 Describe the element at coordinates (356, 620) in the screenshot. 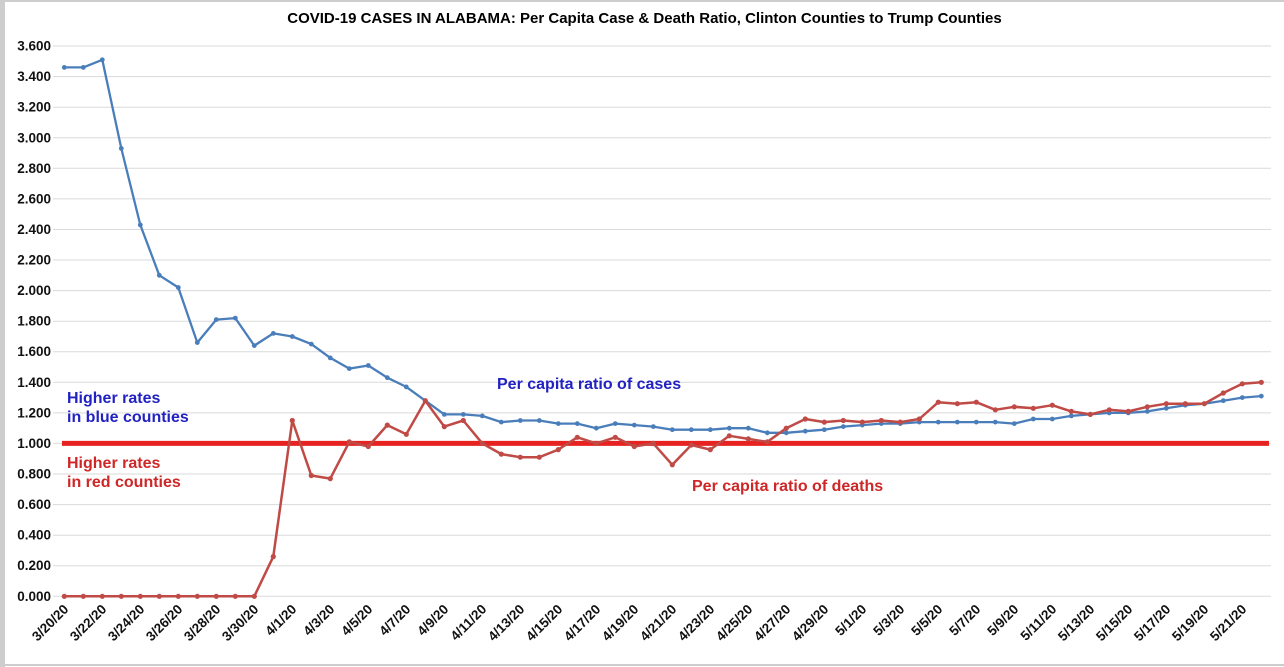

I see `x-tick-label: 4/5/20` at that location.